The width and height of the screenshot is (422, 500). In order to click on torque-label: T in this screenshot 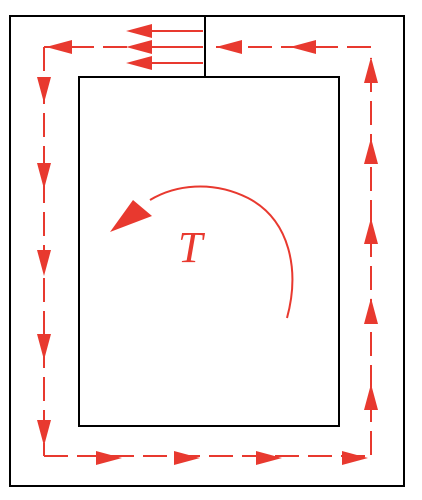, I will do `click(192, 247)`.